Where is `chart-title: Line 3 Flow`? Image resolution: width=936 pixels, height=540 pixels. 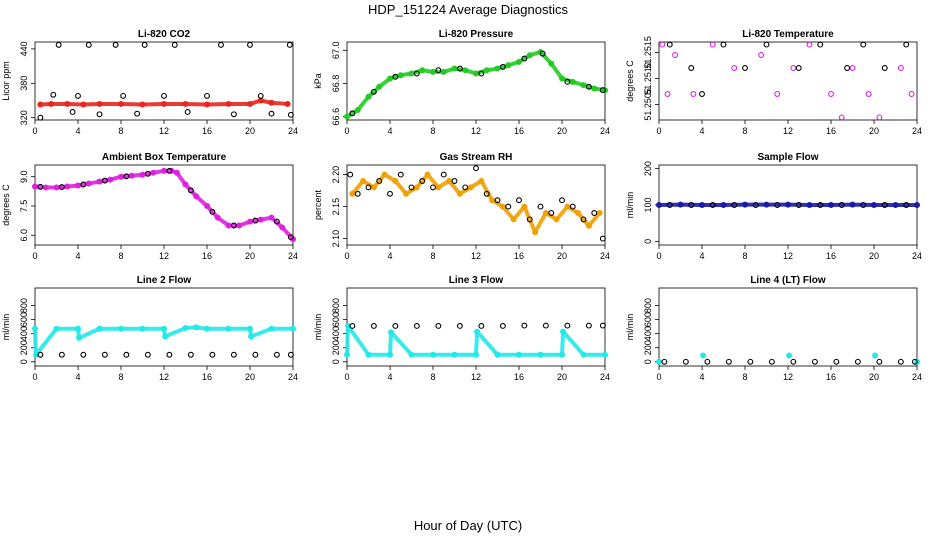
chart-title: Line 3 Flow is located at coordinates (476, 280).